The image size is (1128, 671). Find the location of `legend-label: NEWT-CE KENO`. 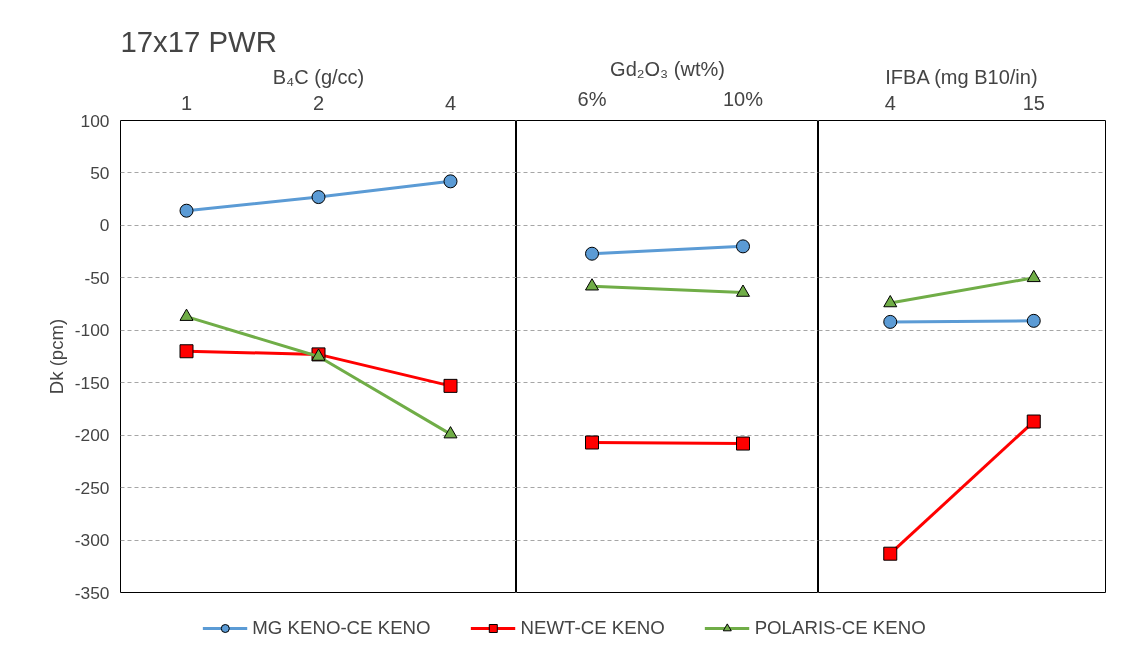

legend-label: NEWT-CE KENO is located at coordinates (592, 627).